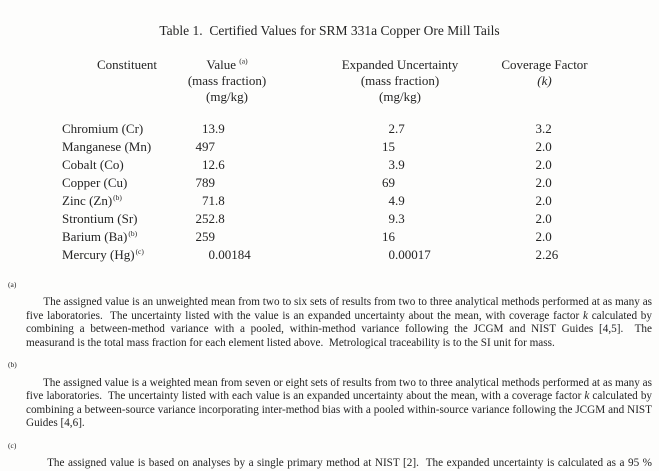 This screenshot has width=659, height=471. I want to click on uncertainty-cell: 9.3, so click(396, 218).